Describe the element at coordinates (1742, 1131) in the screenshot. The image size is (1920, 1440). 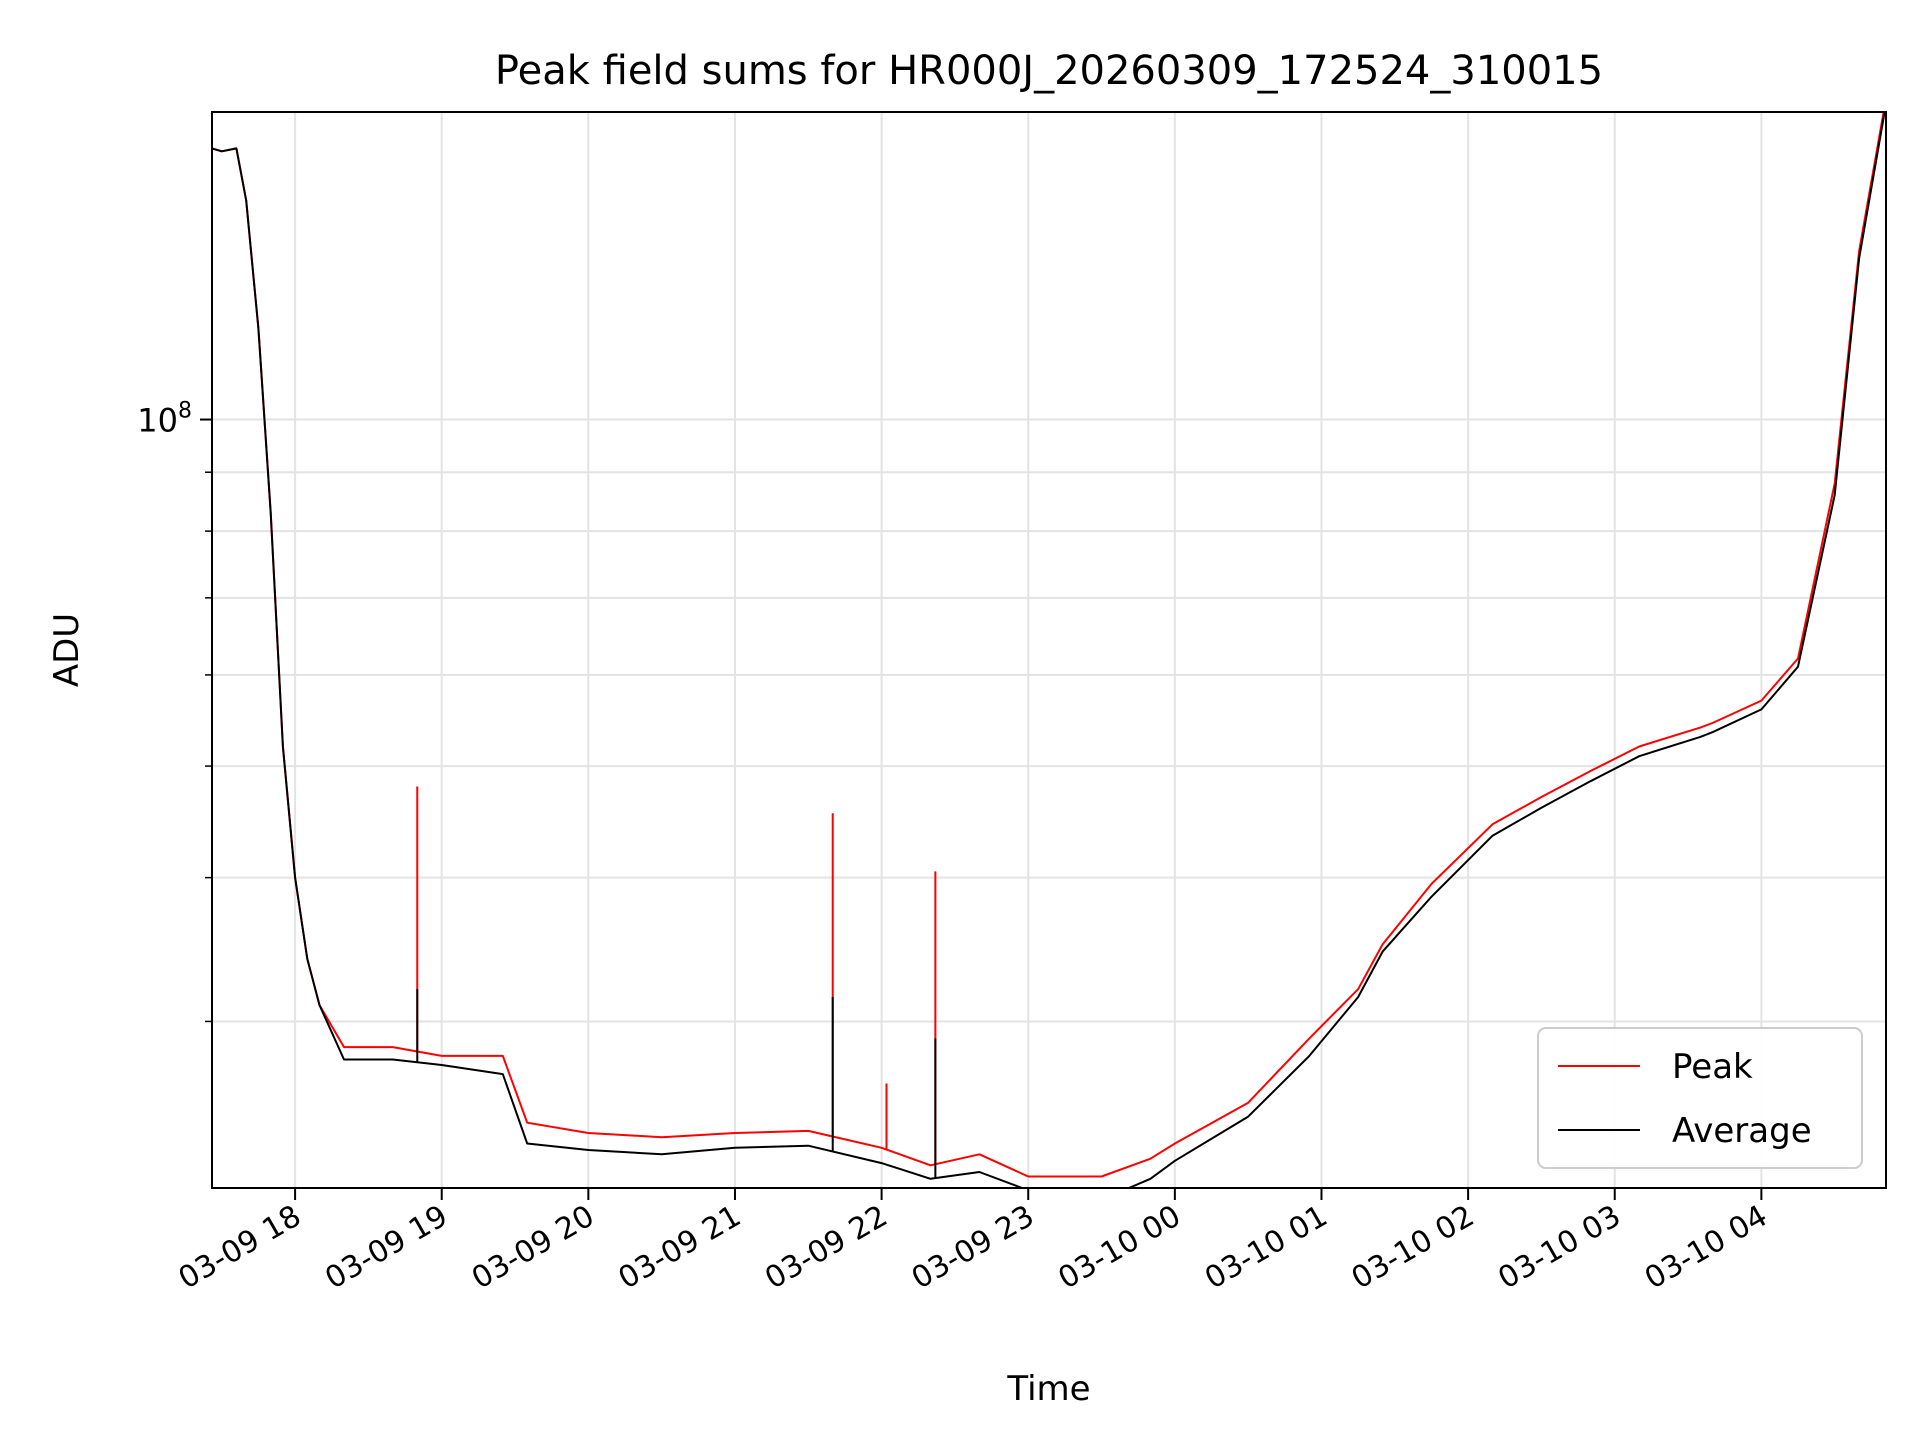
I see `legend-average-label: Average` at that location.